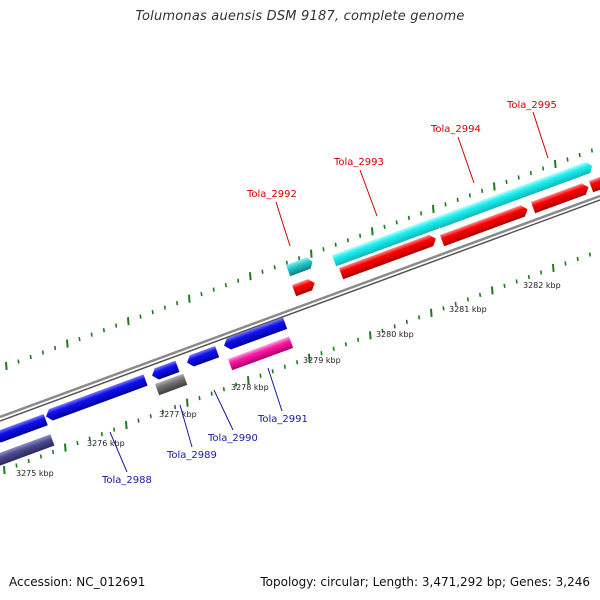 The width and height of the screenshot is (600, 600). What do you see at coordinates (77, 582) in the screenshot?
I see `accession-text: Accession: NC_012691` at bounding box center [77, 582].